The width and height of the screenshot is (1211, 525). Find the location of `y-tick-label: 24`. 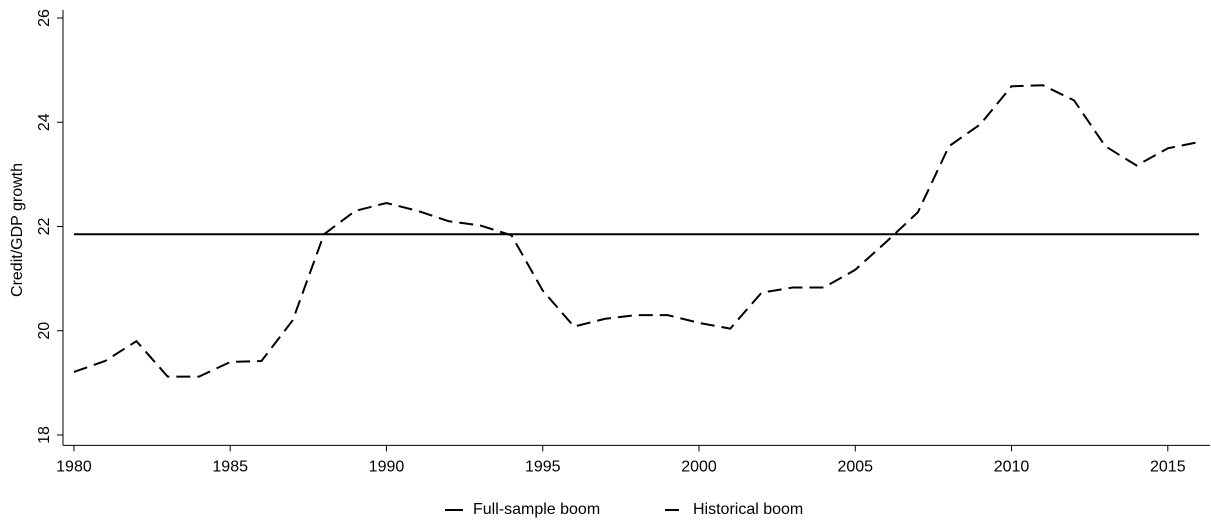

y-tick-label: 24 is located at coordinates (44, 122).